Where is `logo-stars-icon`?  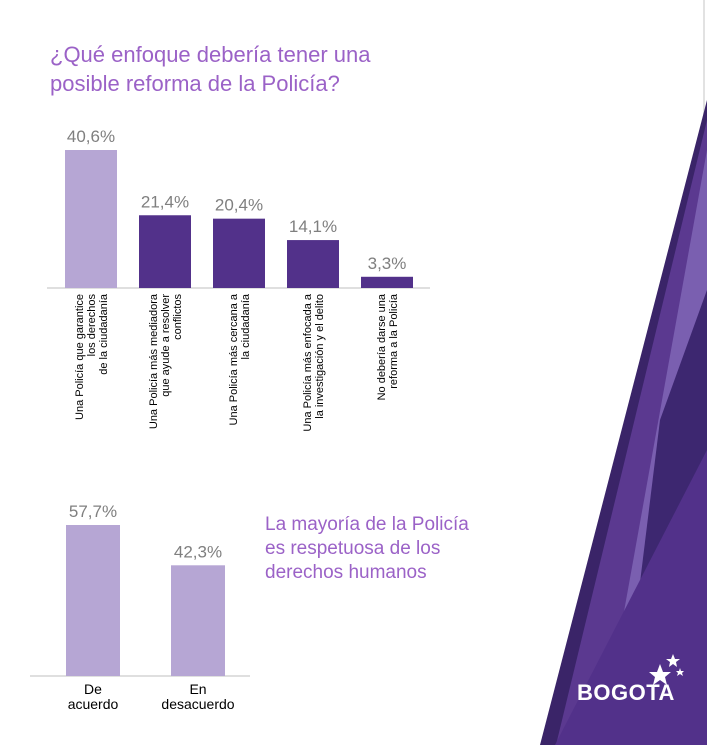
logo-stars-icon is located at coordinates (666, 669).